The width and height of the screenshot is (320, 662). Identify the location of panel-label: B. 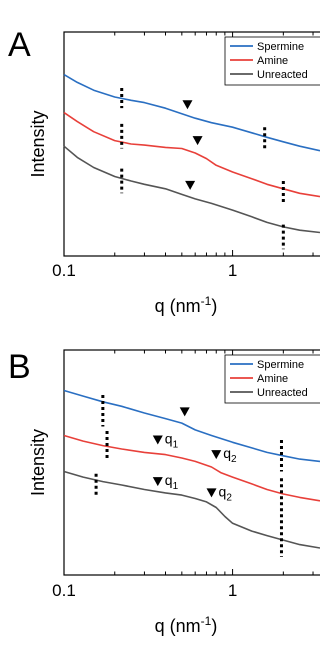
(19, 367).